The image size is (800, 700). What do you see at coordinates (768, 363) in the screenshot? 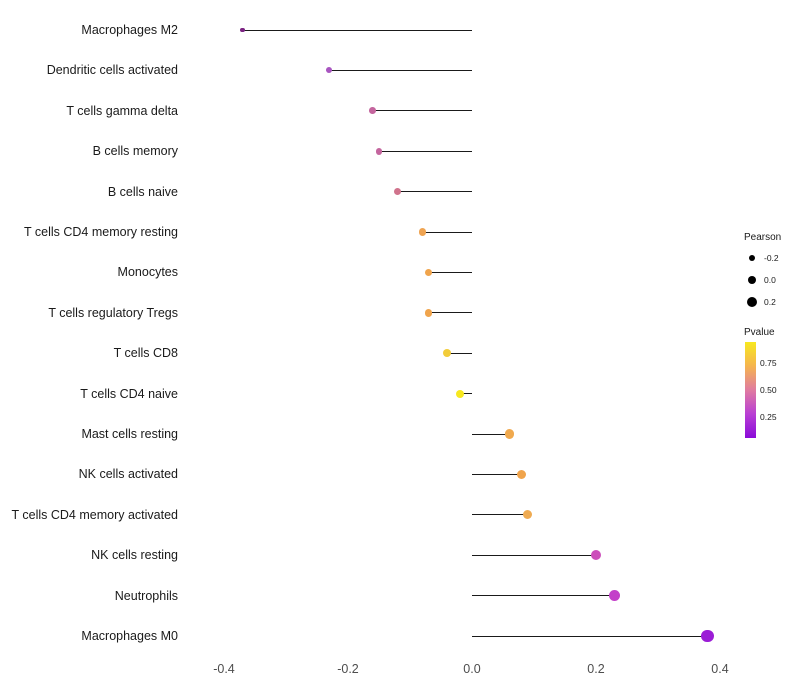
I see `pvalue-tick-label: 0.75` at bounding box center [768, 363].